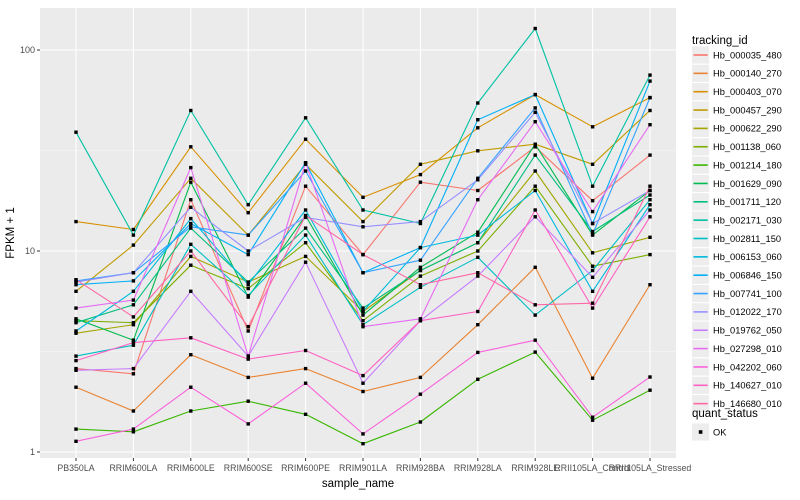 Image resolution: width=800 pixels, height=500 pixels. Describe the element at coordinates (747, 129) in the screenshot. I see `legend-item-label: Hb_000622_290` at that location.